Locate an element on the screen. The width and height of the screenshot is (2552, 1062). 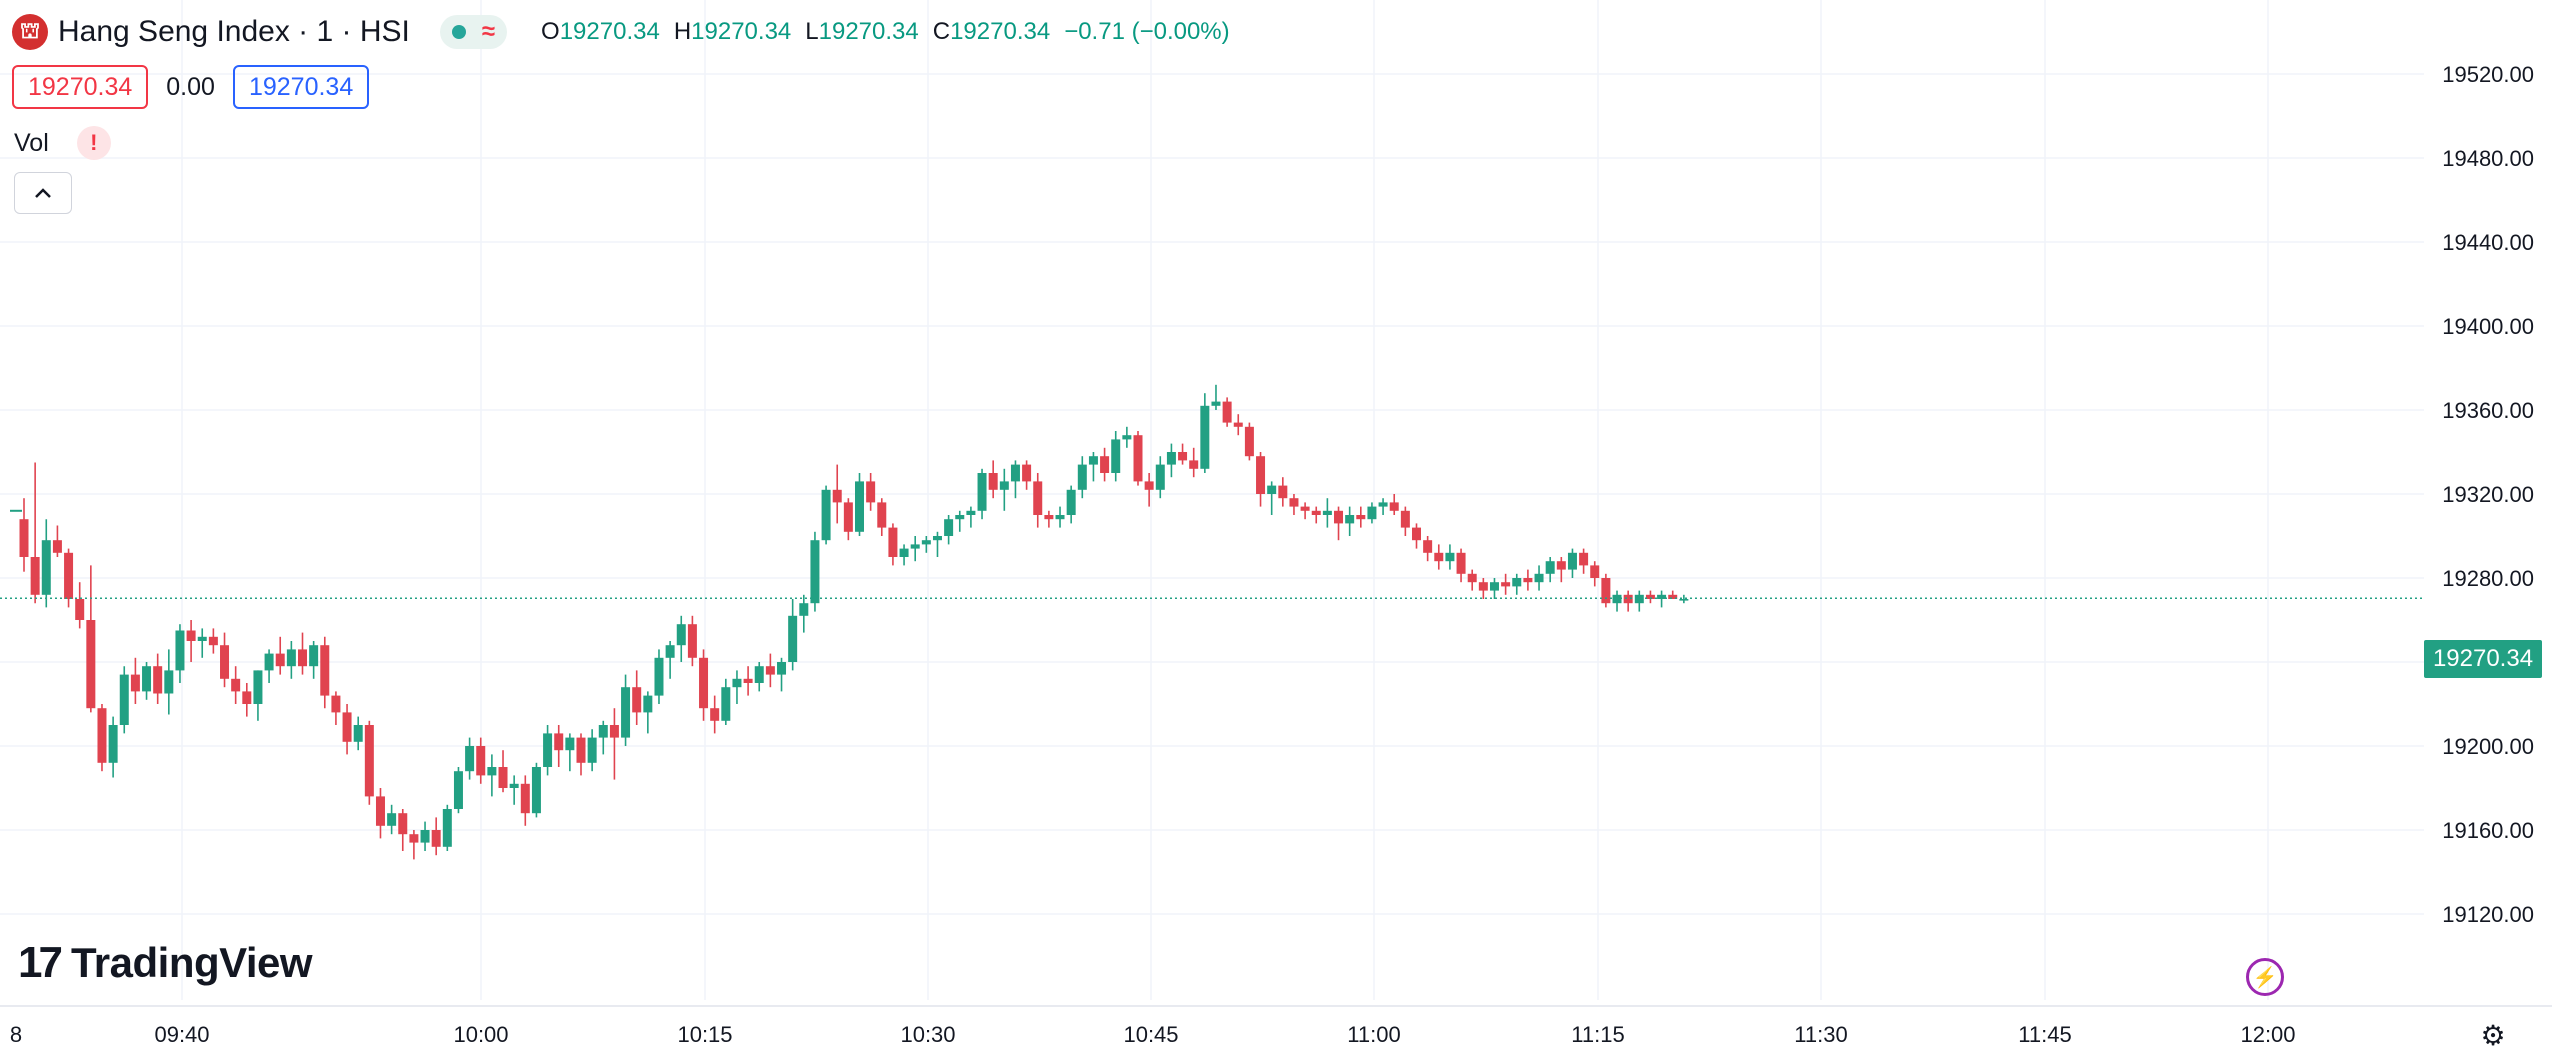
collapse-legend-button is located at coordinates (43, 193).